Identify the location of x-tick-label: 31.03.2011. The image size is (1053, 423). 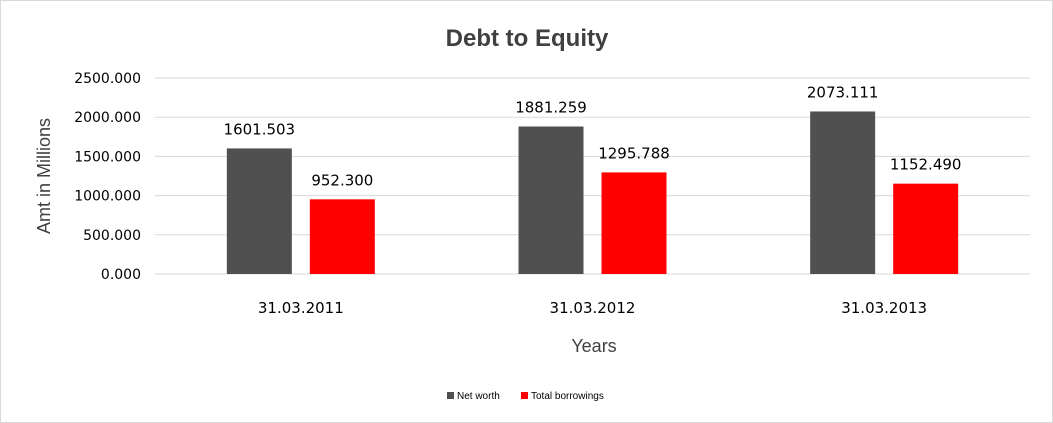
(301, 308).